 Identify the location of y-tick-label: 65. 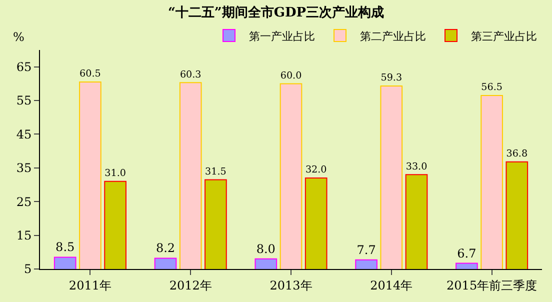
(24, 67).